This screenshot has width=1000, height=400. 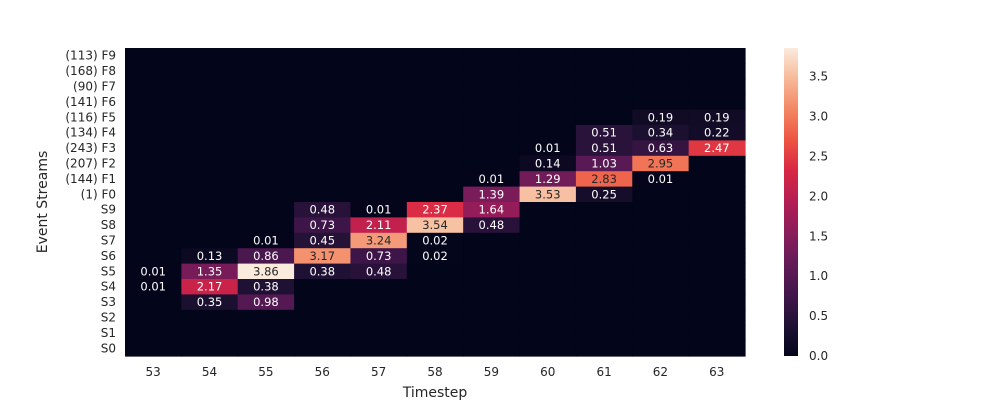 I want to click on colorbar-tick-label: 2.0, so click(x=818, y=196).